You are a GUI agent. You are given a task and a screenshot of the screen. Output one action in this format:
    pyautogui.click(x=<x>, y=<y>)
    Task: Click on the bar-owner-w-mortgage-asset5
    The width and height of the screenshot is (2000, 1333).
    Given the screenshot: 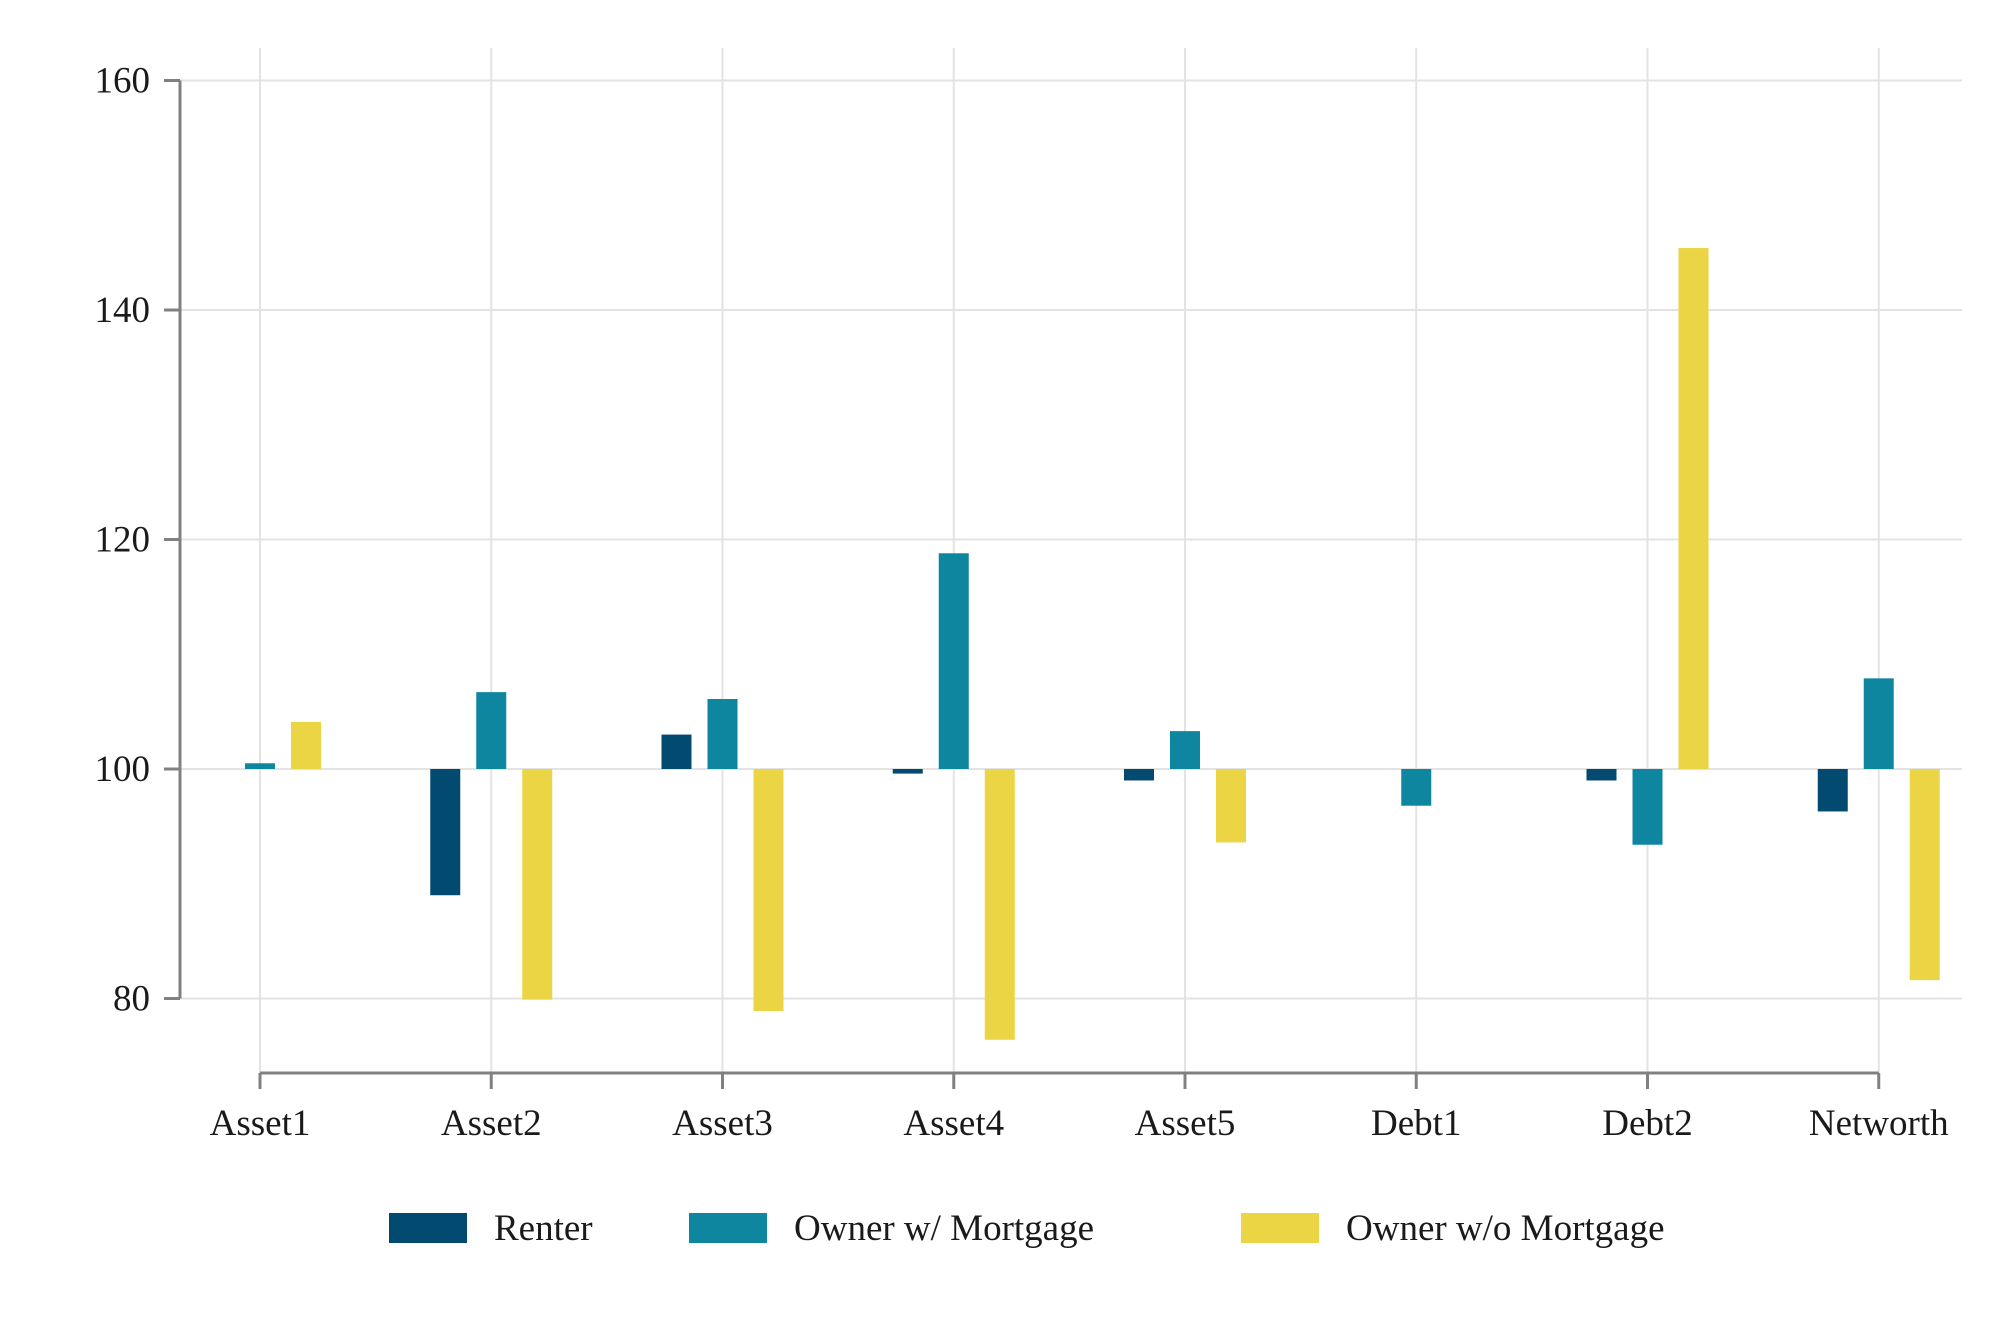 What is the action you would take?
    pyautogui.click(x=1185, y=750)
    